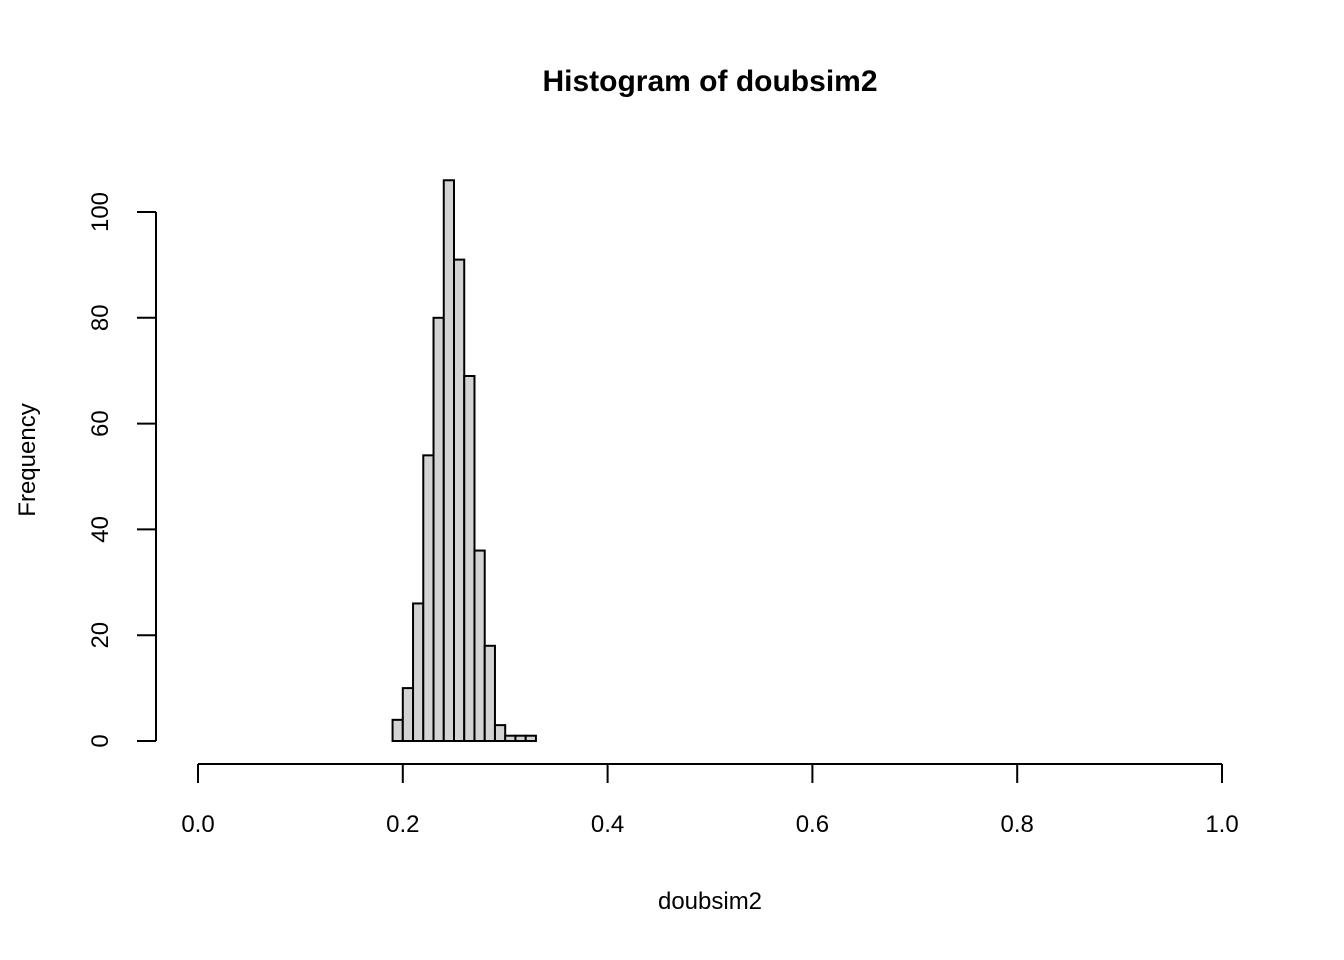 Image resolution: width=1344 pixels, height=960 pixels. Describe the element at coordinates (812, 824) in the screenshot. I see `x-tick-label: 0.6` at that location.